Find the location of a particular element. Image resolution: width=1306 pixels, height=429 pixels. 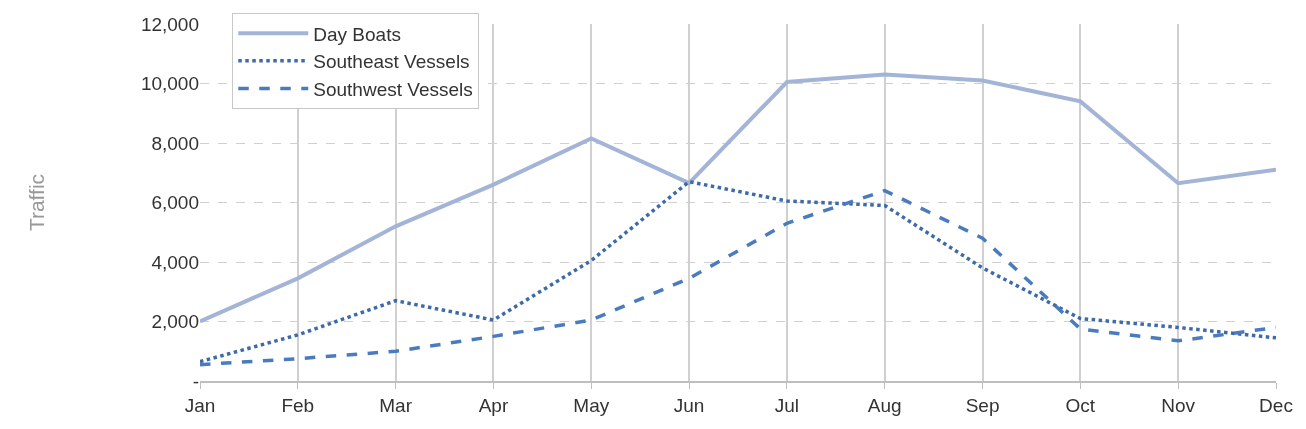

x-tick-label: Jan is located at coordinates (200, 405).